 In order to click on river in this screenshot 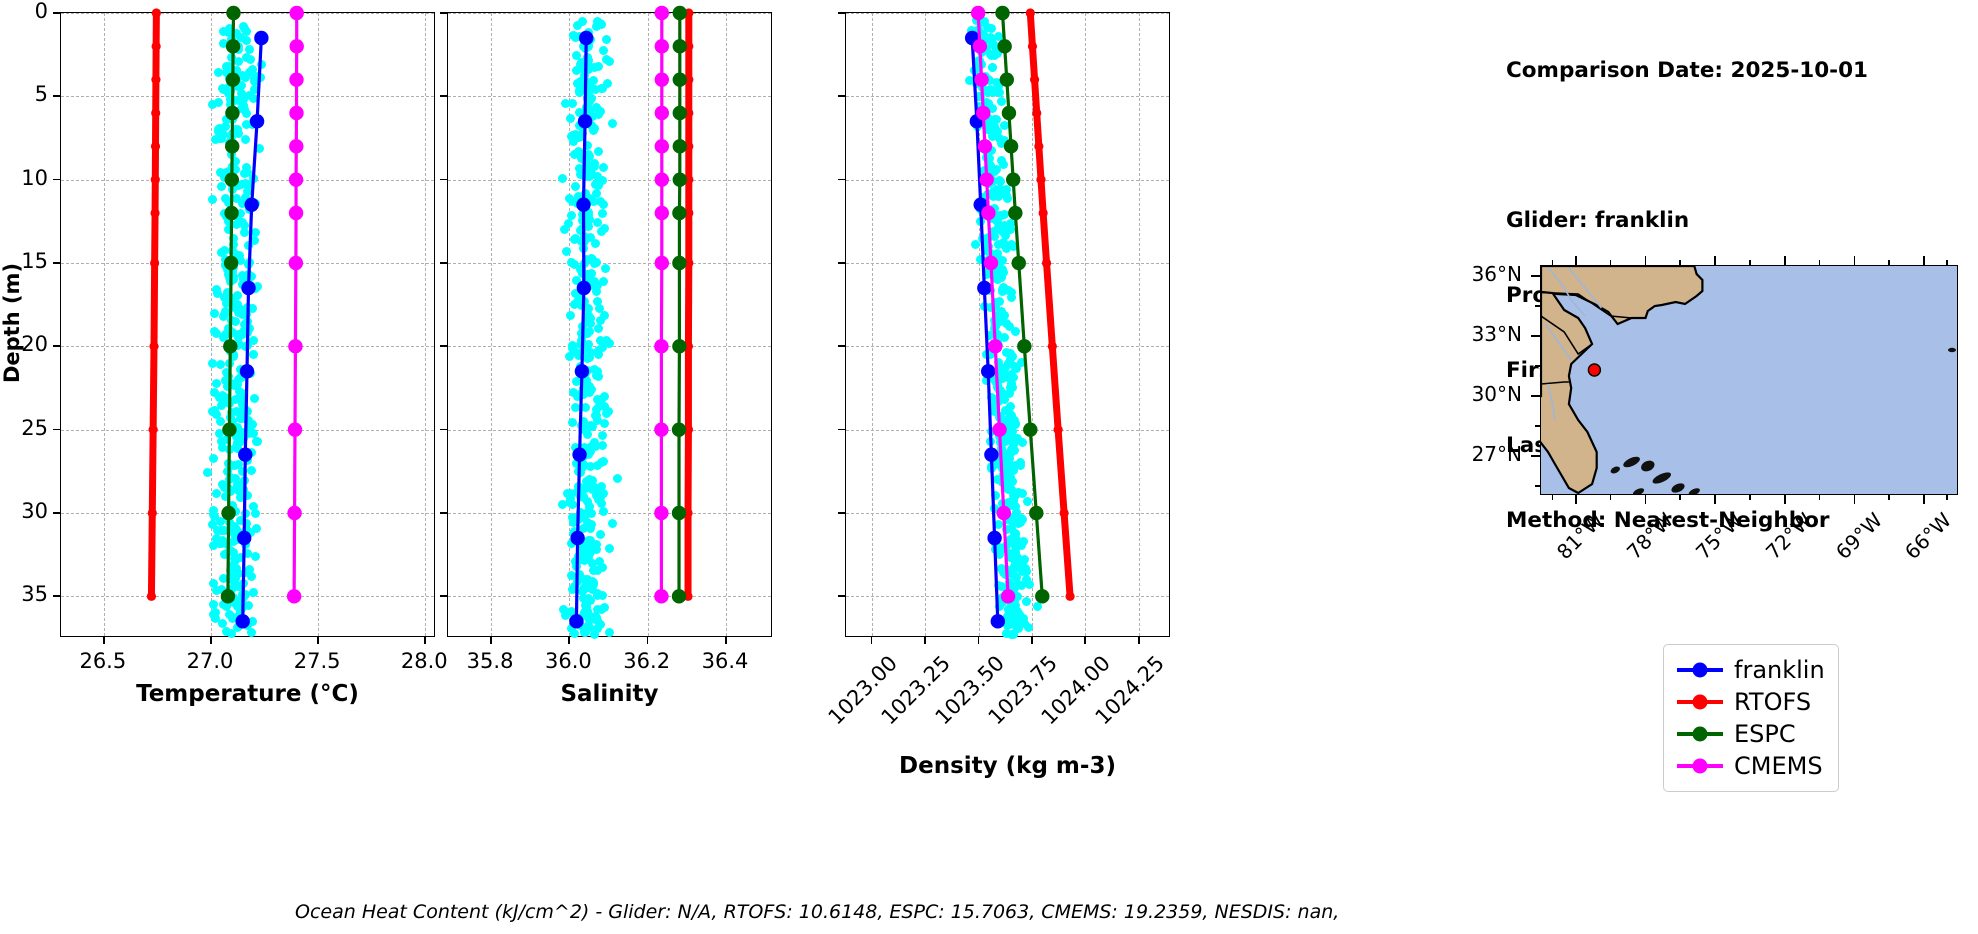, I will do `click(1551, 402)`.